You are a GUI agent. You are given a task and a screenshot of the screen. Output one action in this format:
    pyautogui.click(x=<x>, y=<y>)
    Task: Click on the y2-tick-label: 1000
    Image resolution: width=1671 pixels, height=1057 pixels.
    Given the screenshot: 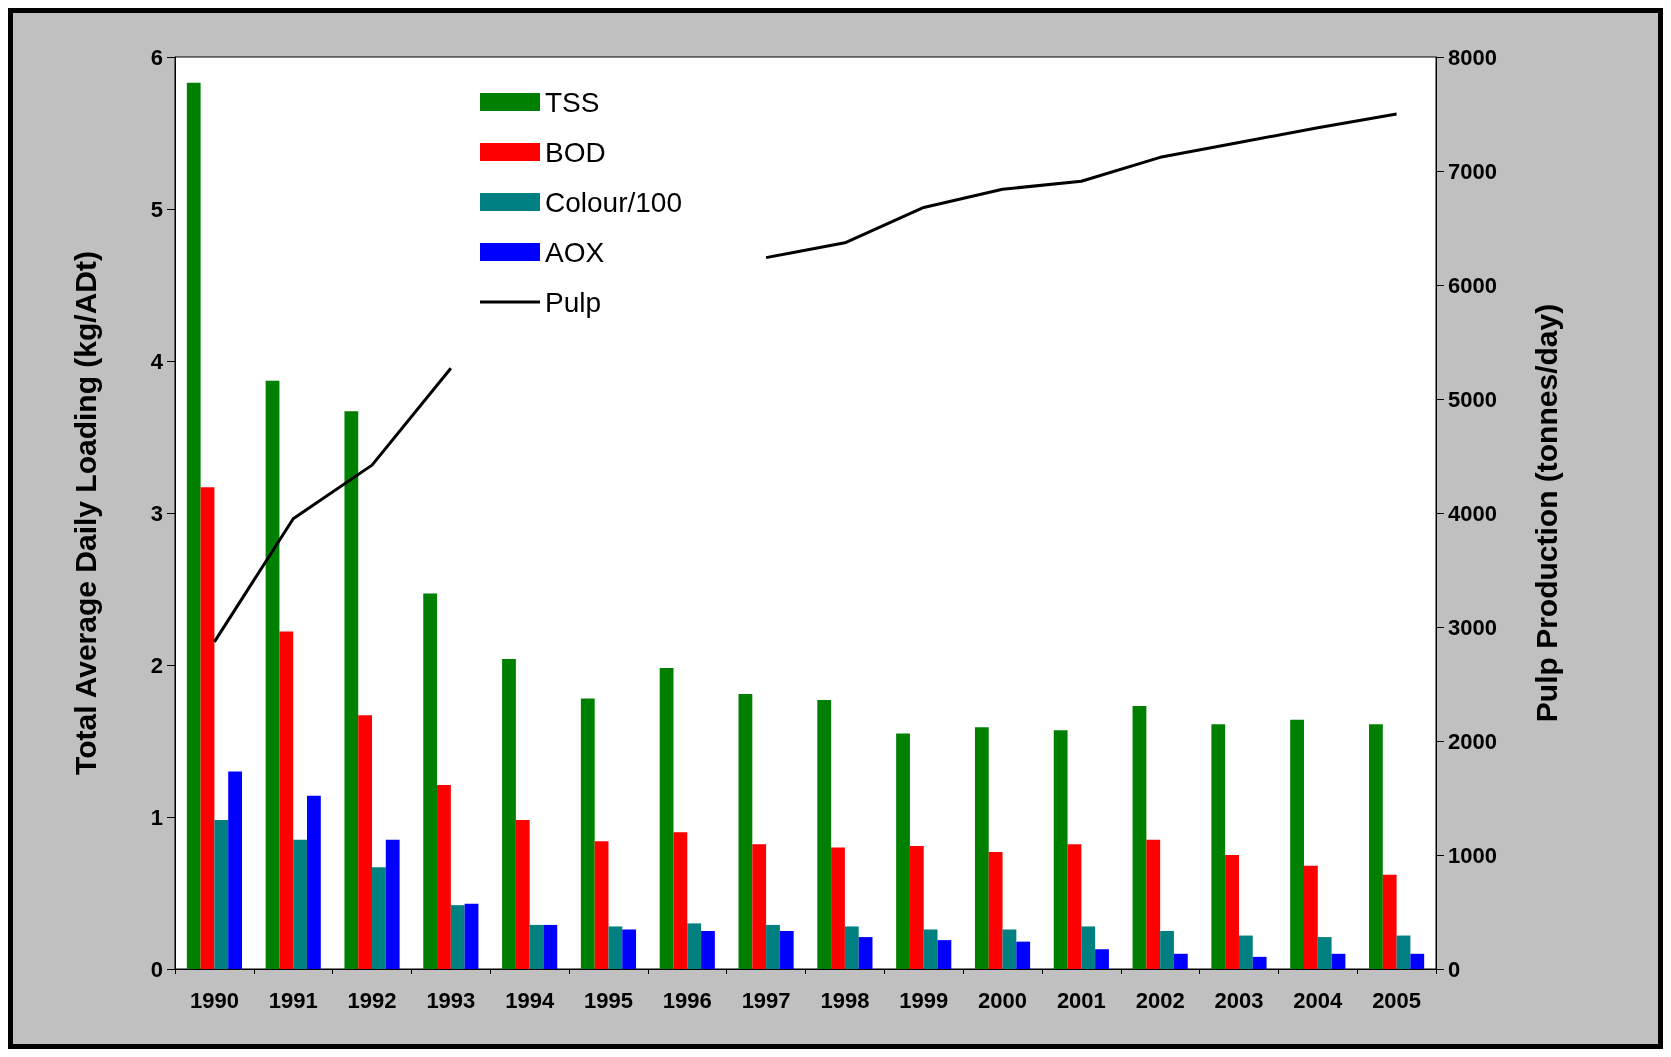 What is the action you would take?
    pyautogui.click(x=1472, y=855)
    